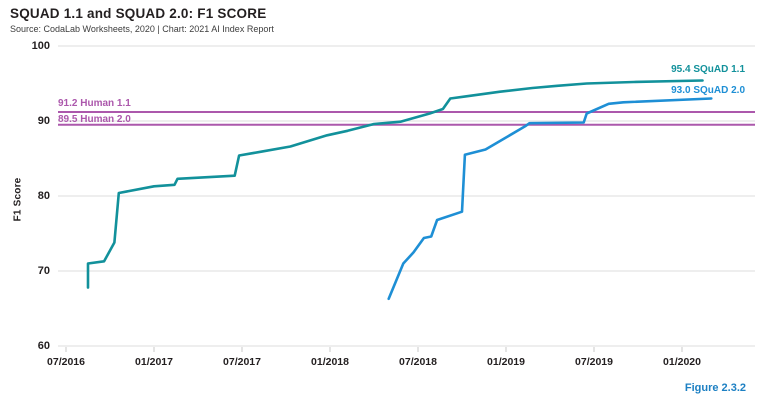 This screenshot has height=410, width=760. What do you see at coordinates (418, 362) in the screenshot?
I see `x-tick-label: 07/2018` at bounding box center [418, 362].